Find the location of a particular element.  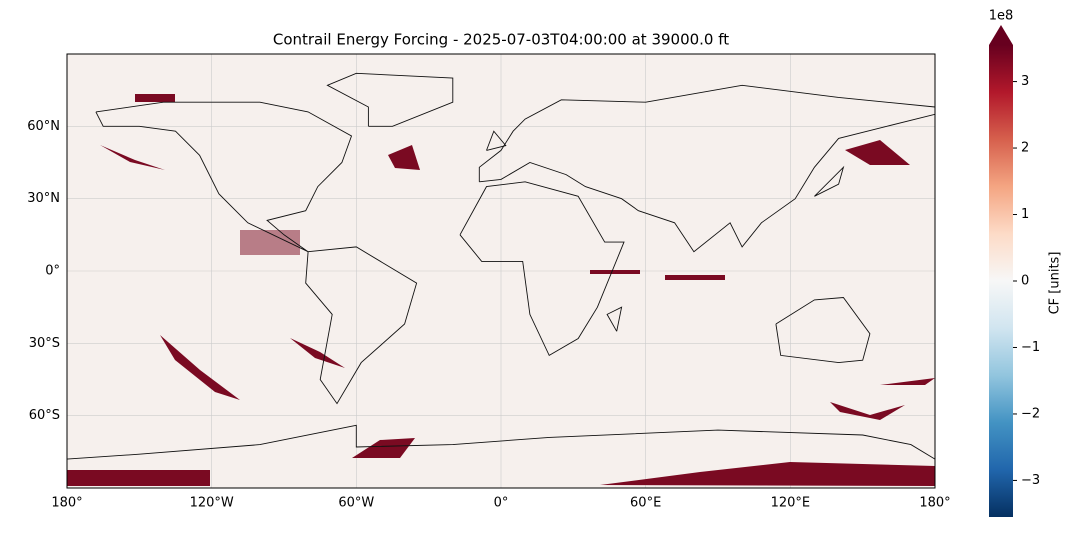

x-tick-label: 60°E is located at coordinates (645, 503).